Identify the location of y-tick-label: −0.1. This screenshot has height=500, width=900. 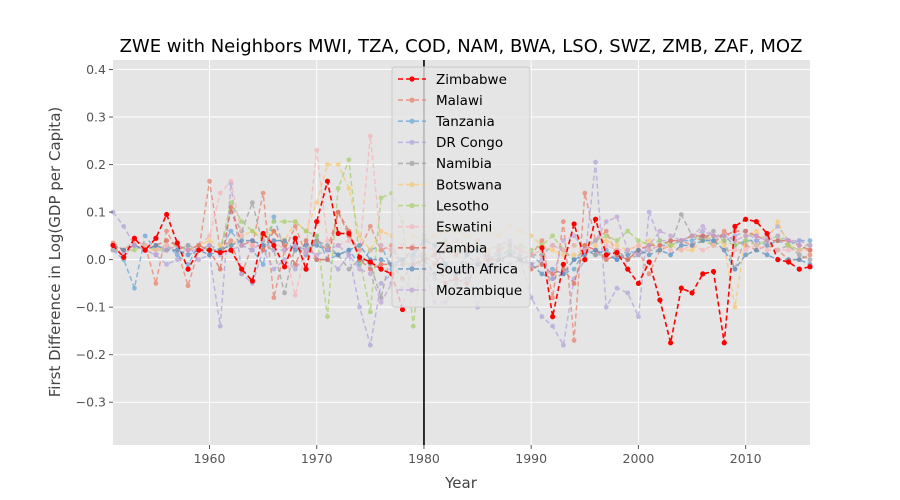
(91, 307).